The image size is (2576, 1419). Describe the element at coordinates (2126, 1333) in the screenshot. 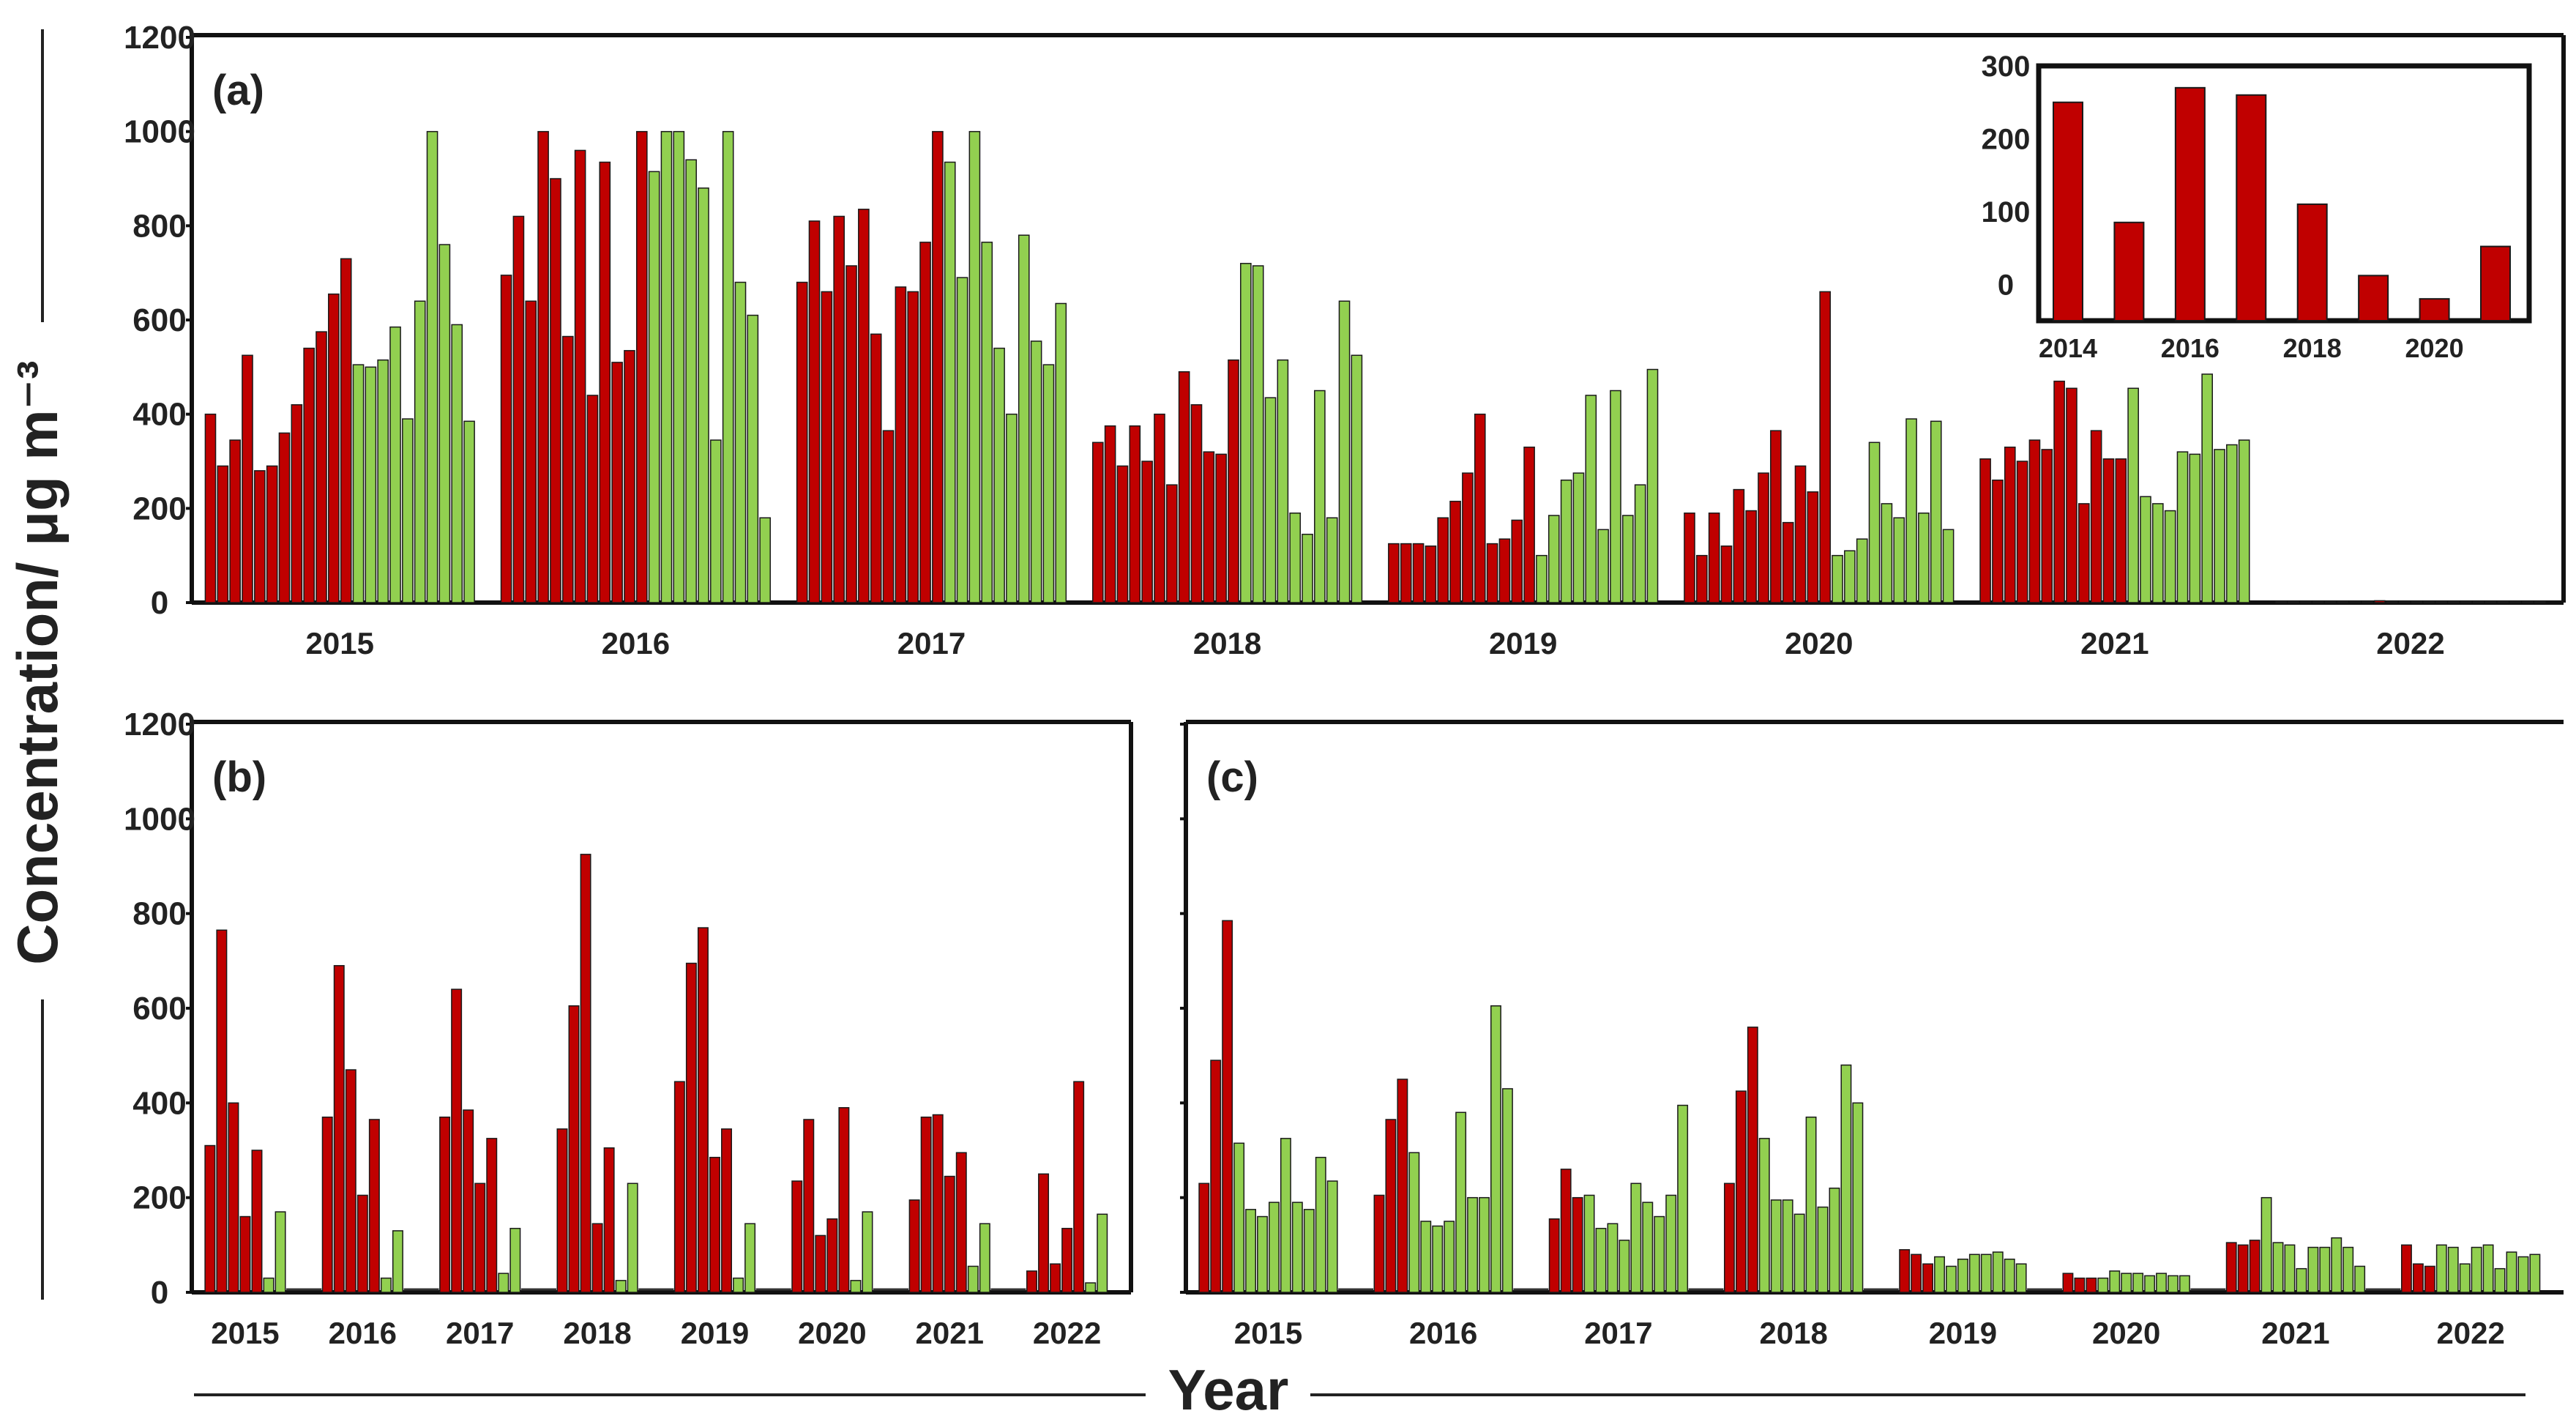

I see `x-tick-label: 2020` at that location.